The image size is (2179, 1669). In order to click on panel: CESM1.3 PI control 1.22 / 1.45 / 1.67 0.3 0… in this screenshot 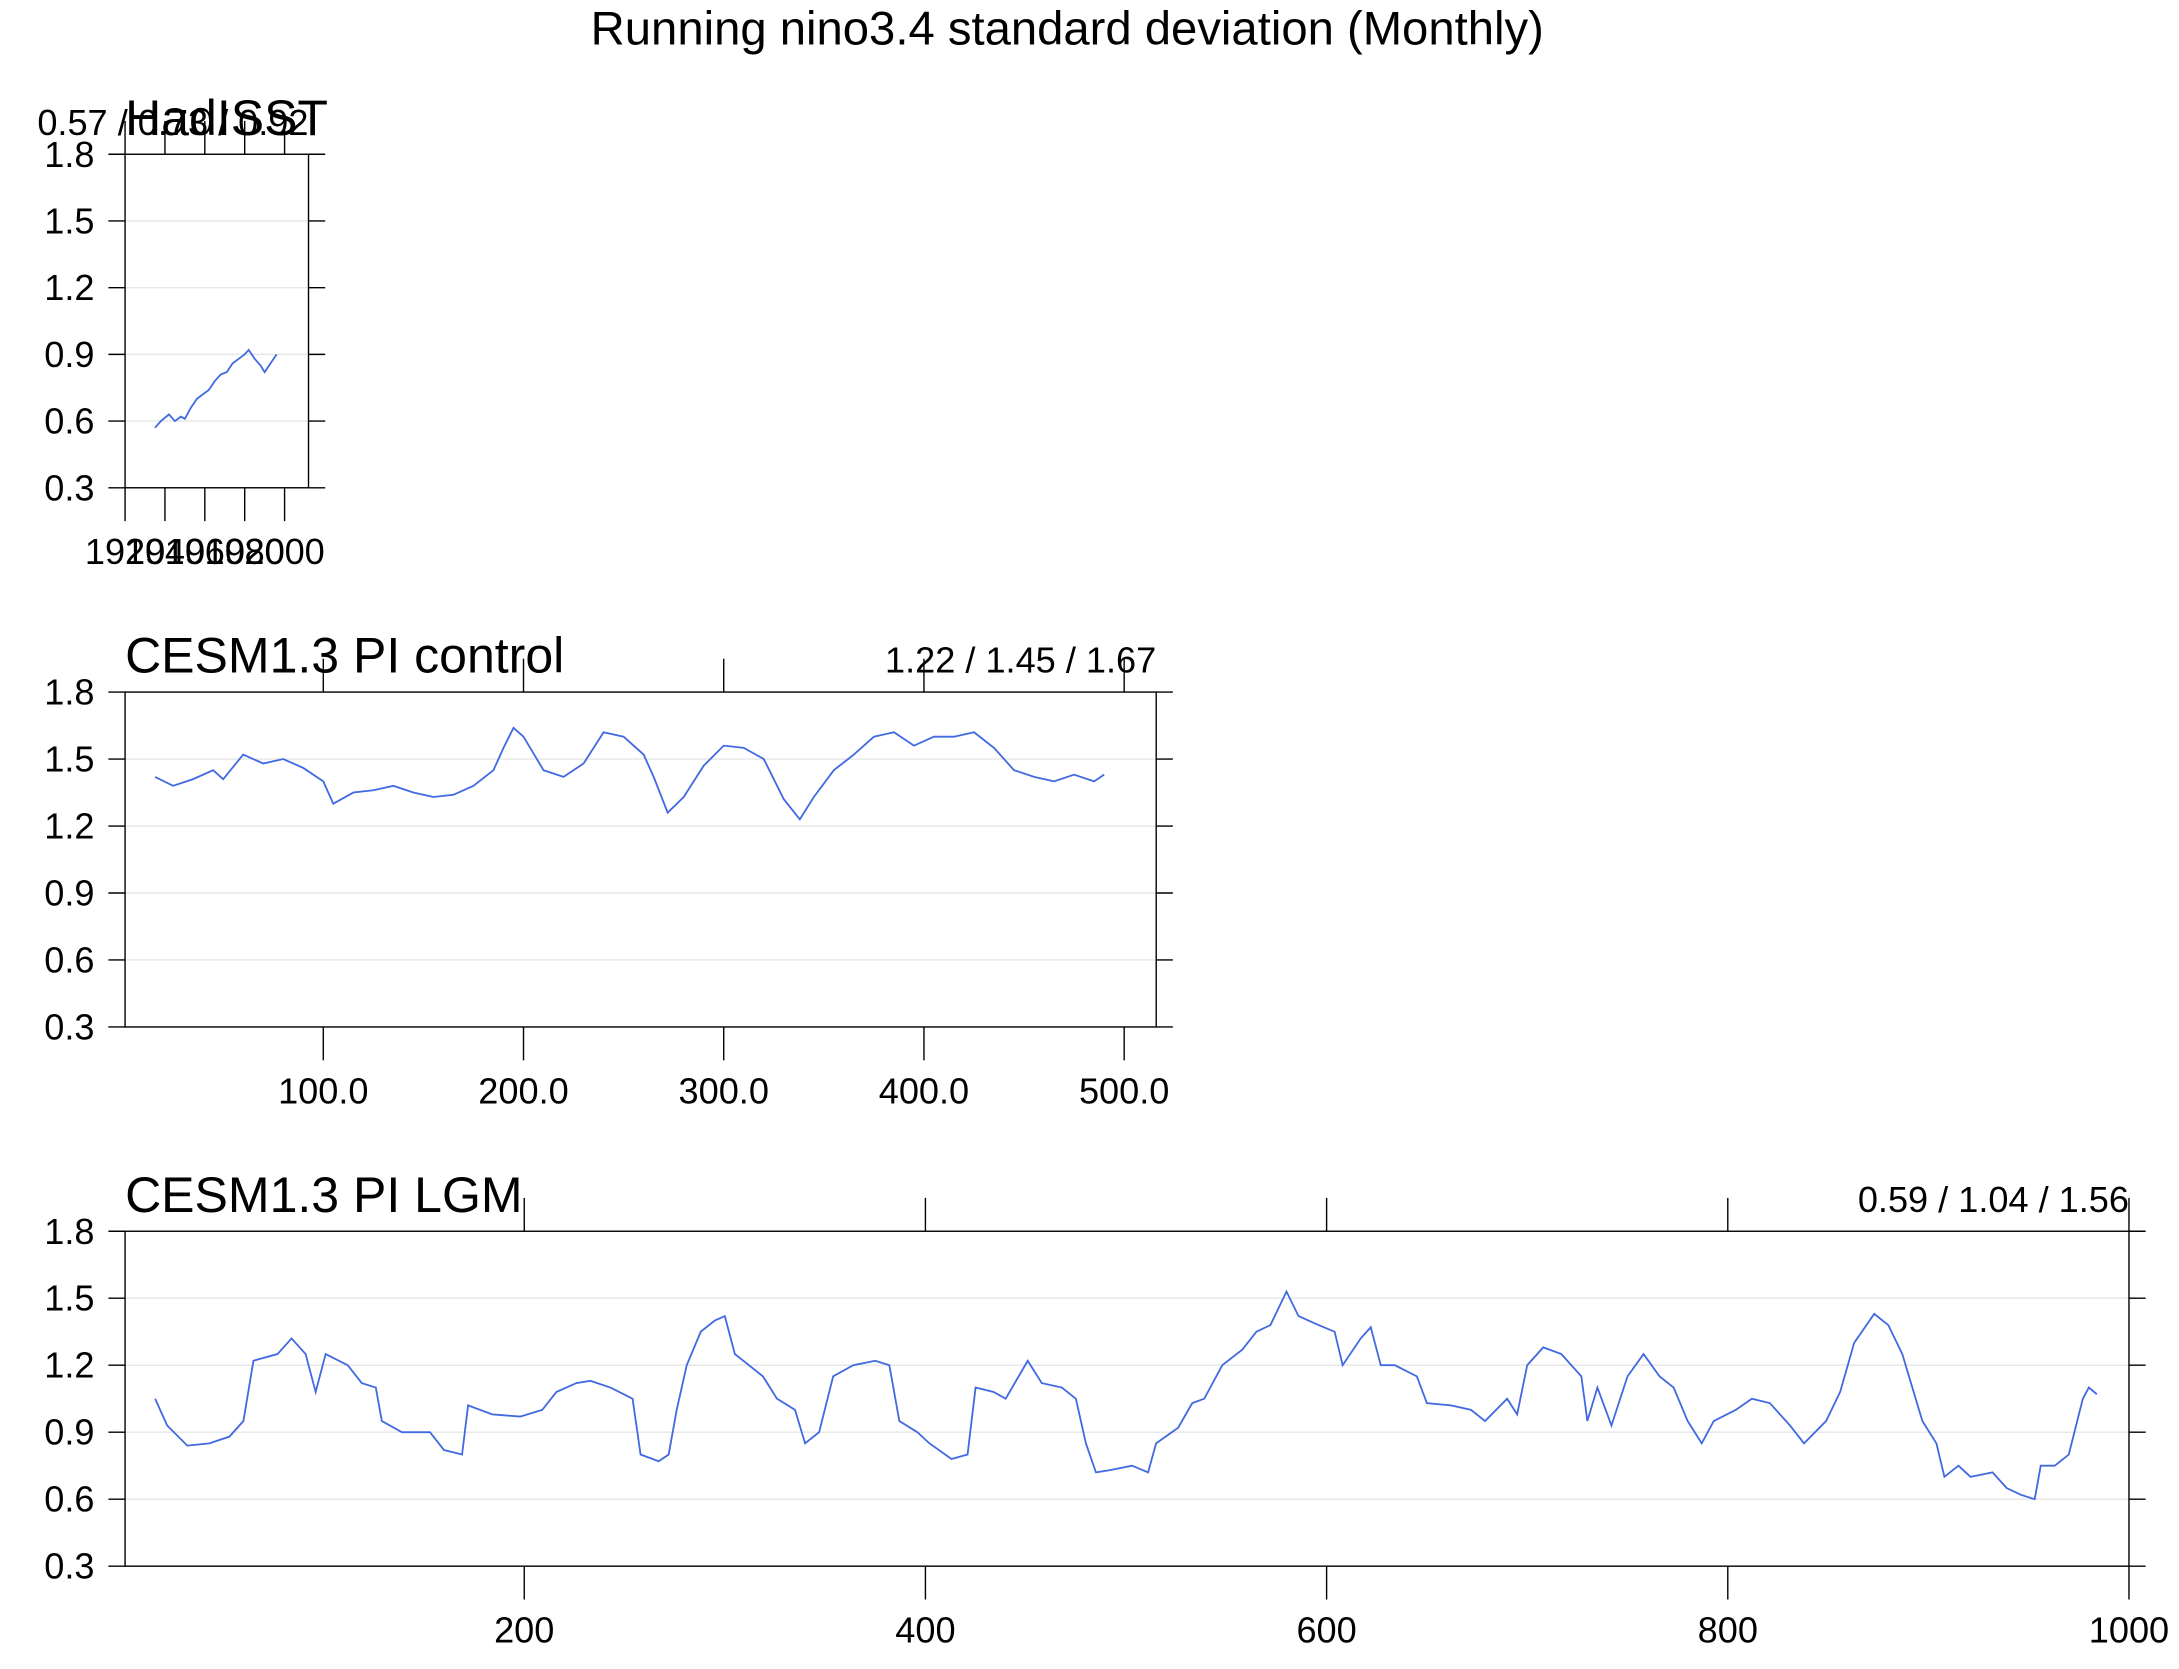, I will do `click(608, 869)`.